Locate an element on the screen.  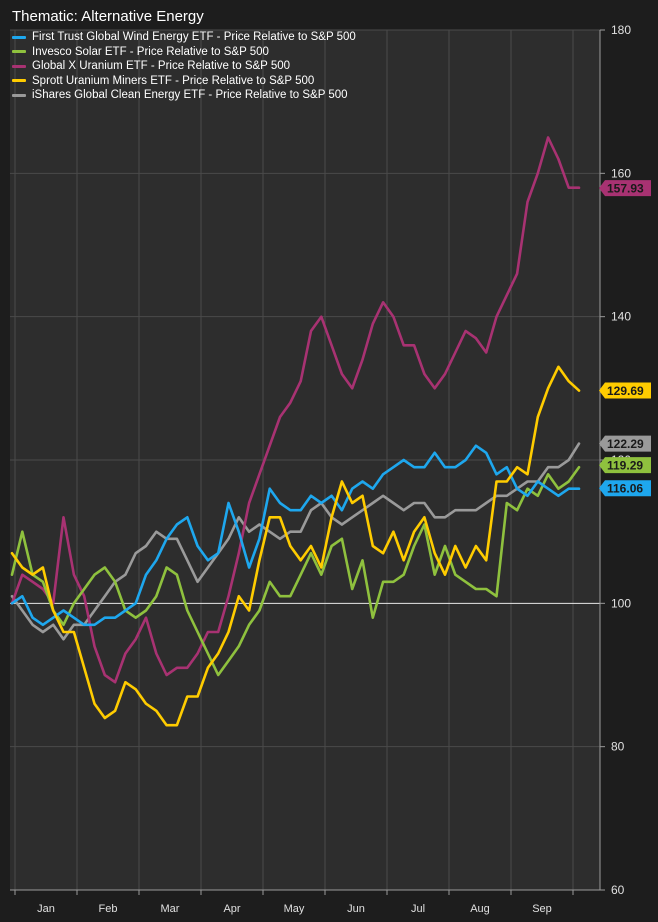
x-tick-label: Apr is located at coordinates (231, 909).